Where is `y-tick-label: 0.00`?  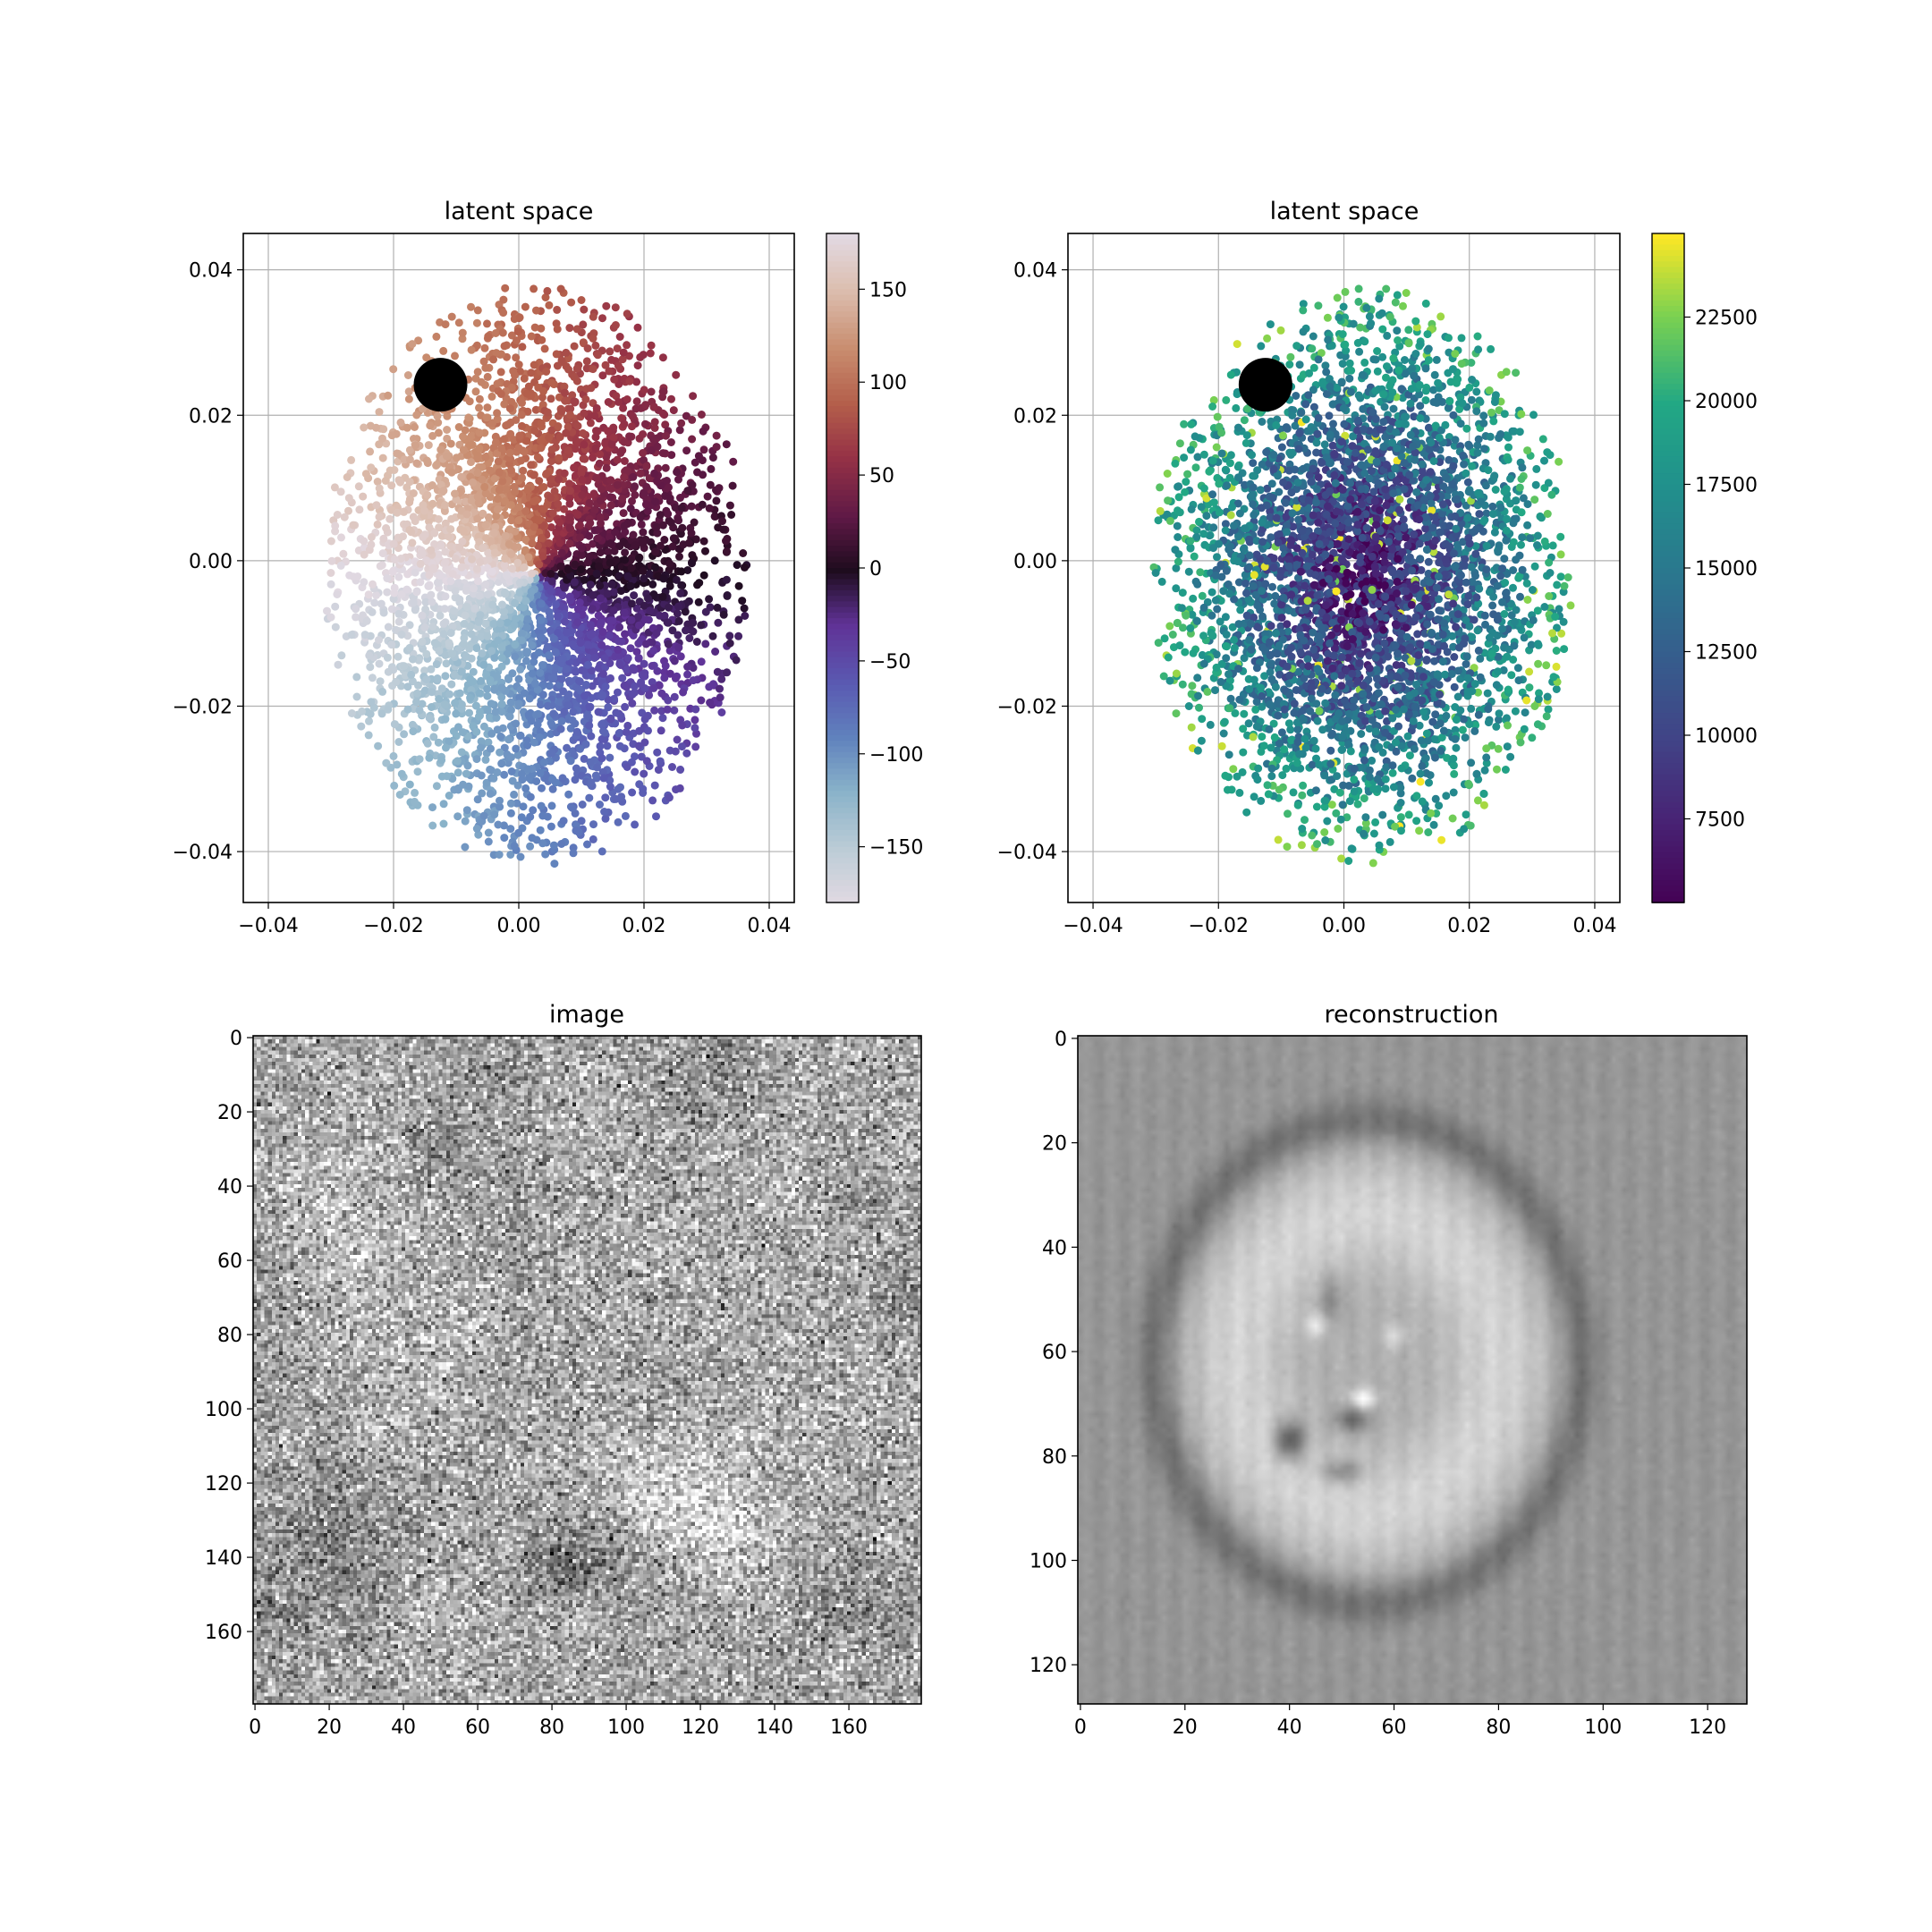
y-tick-label: 0.00 is located at coordinates (1035, 562).